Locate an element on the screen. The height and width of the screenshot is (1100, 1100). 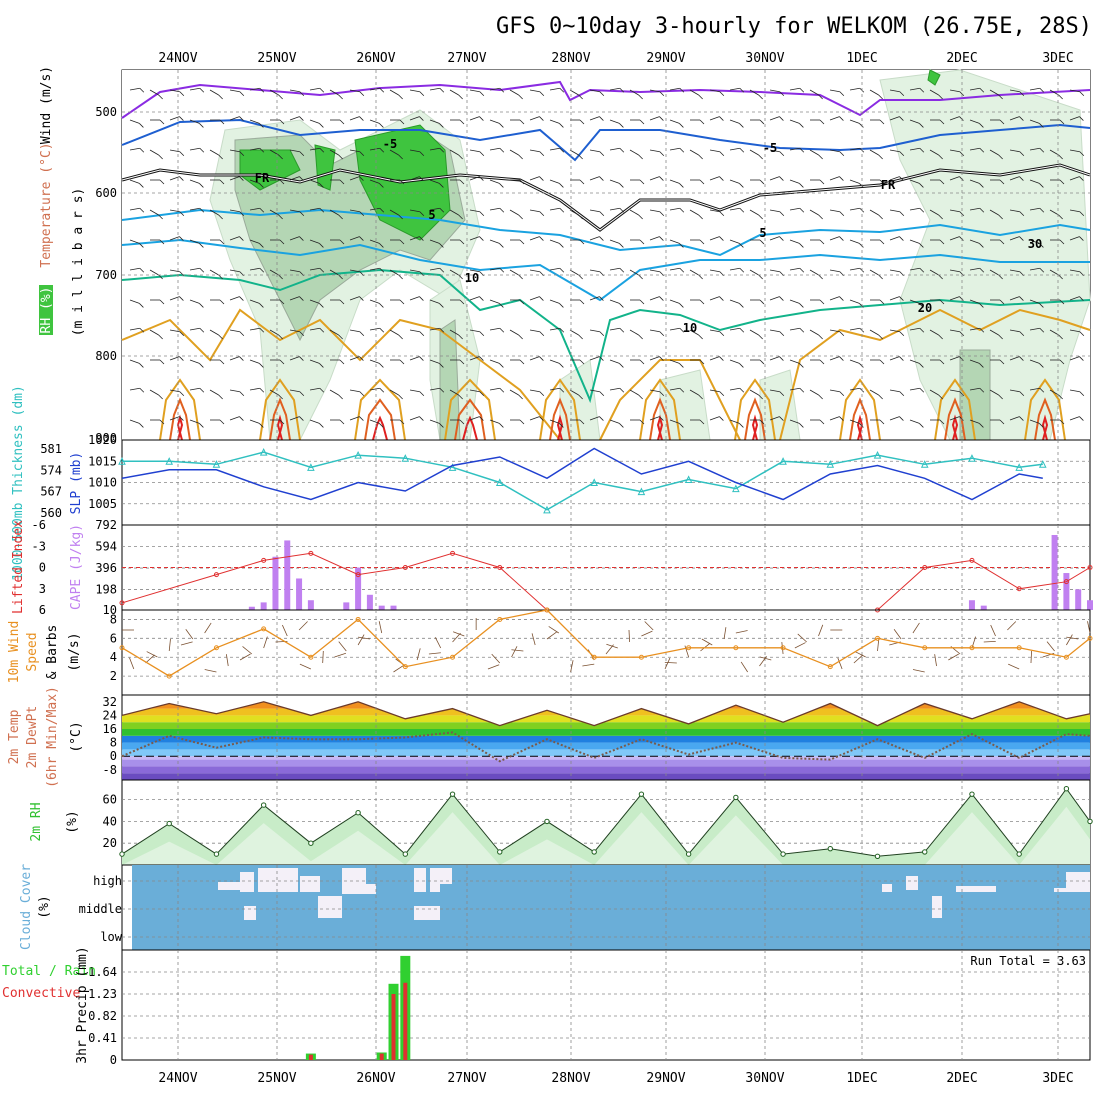
rh-shading is located at coordinates (325, 167).